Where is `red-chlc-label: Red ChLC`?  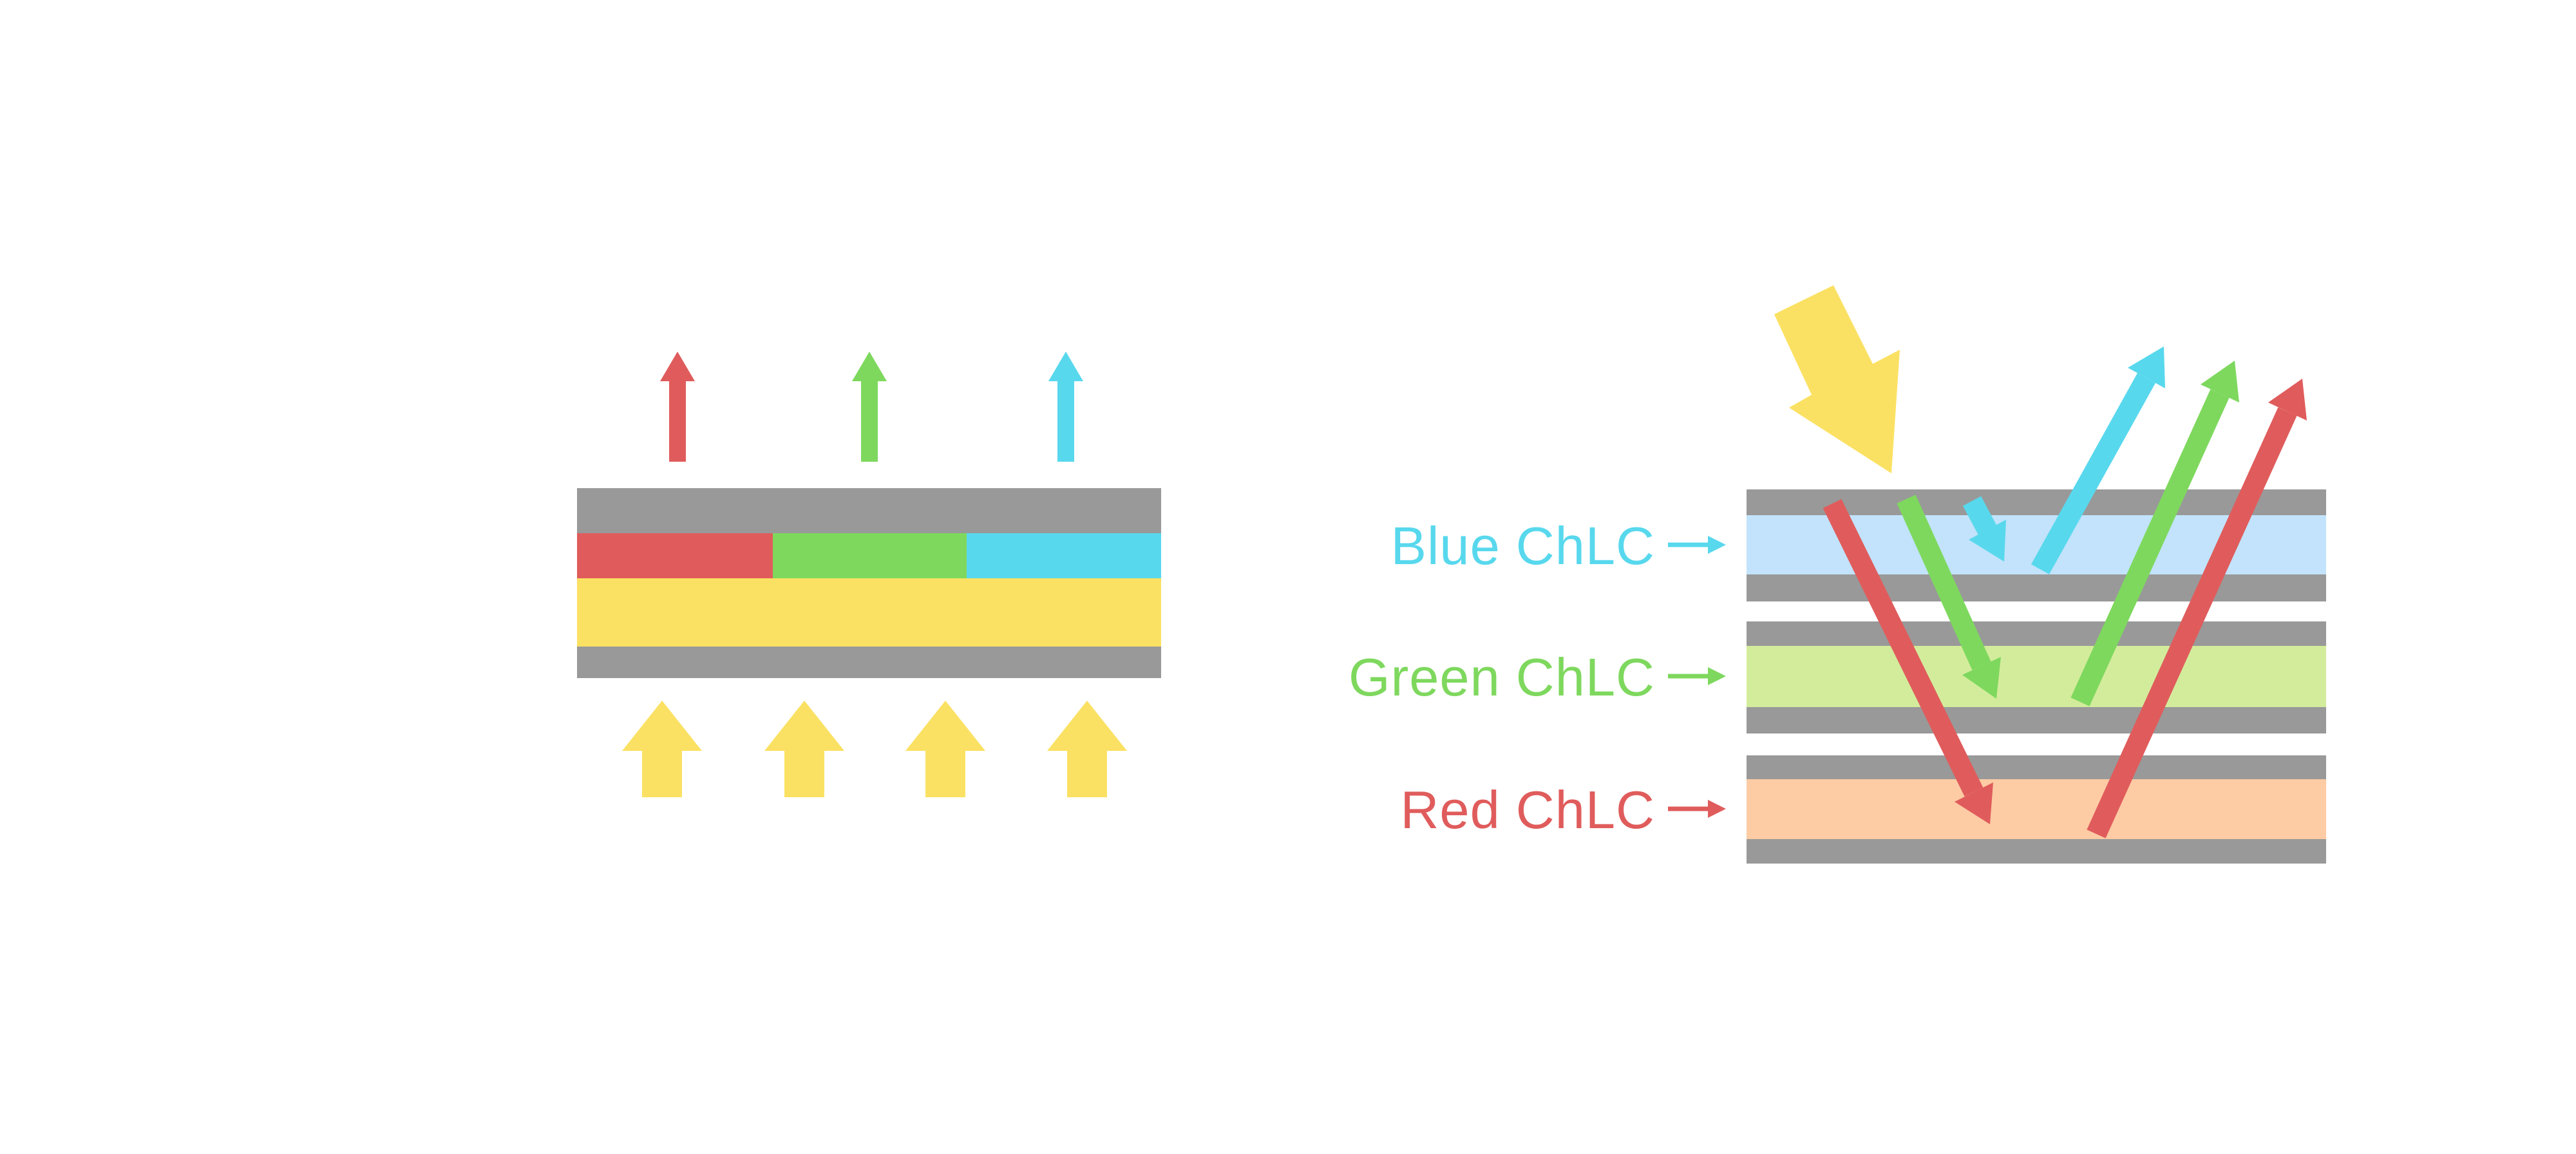
red-chlc-label: Red ChLC is located at coordinates (1527, 810).